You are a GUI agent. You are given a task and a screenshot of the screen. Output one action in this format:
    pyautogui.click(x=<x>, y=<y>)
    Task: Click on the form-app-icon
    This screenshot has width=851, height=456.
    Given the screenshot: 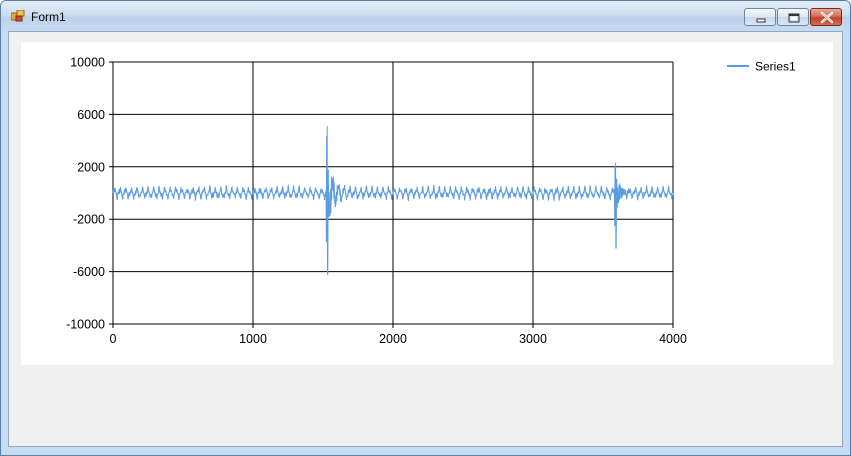 What is the action you would take?
    pyautogui.click(x=18, y=16)
    